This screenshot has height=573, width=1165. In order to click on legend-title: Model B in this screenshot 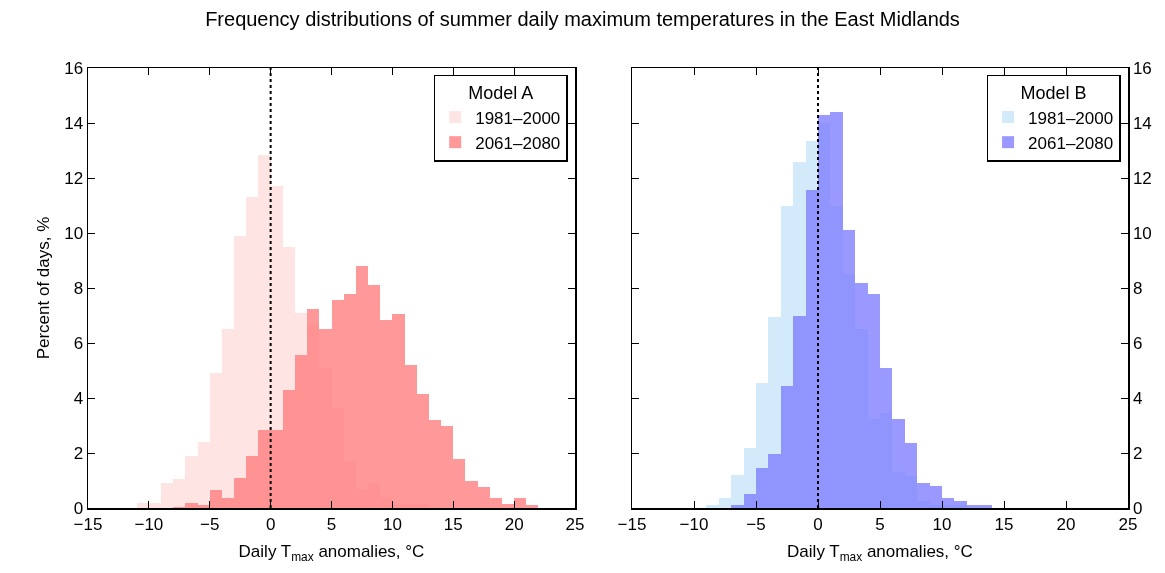, I will do `click(1053, 93)`.